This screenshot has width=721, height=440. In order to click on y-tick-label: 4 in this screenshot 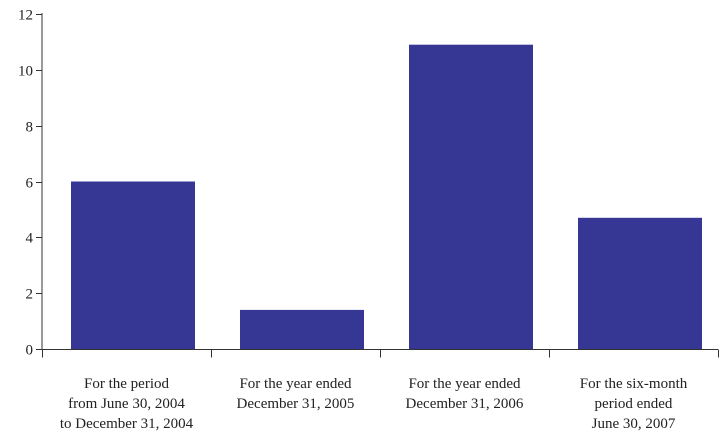, I will do `click(30, 239)`.